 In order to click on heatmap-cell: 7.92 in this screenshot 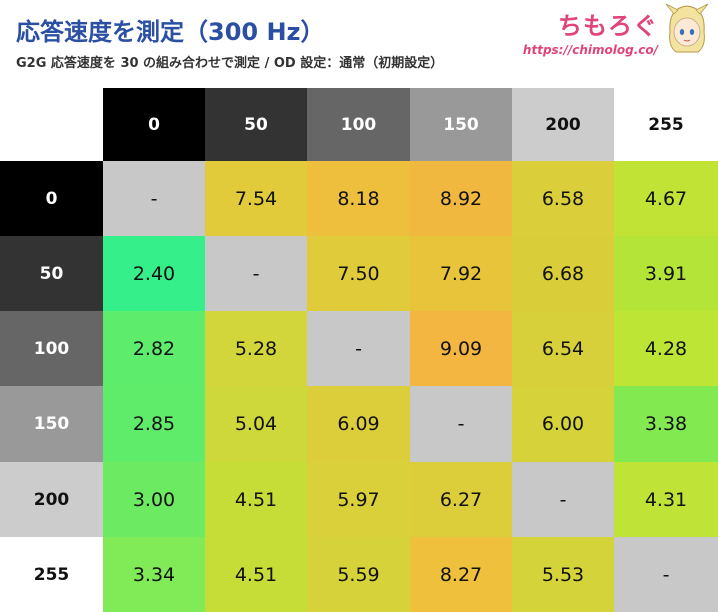, I will do `click(461, 273)`.